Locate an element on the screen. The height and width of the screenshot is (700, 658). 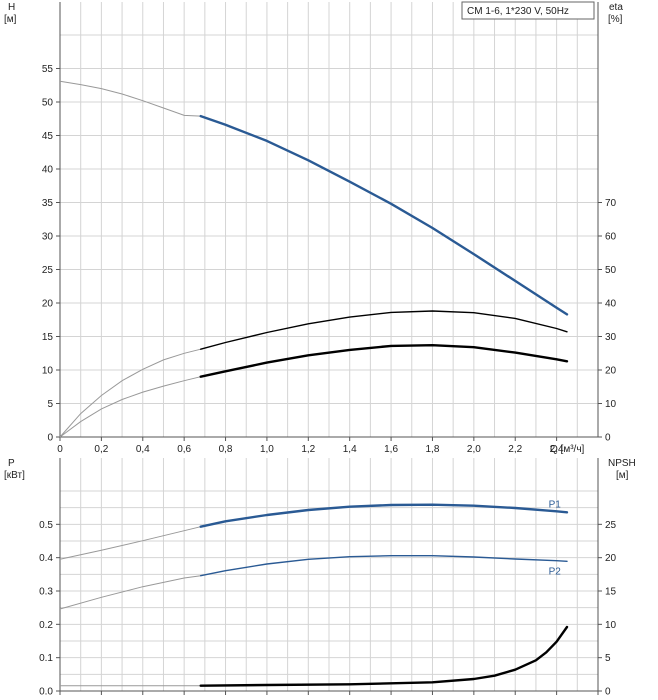
curve-P1 is located at coordinates (384, 515).